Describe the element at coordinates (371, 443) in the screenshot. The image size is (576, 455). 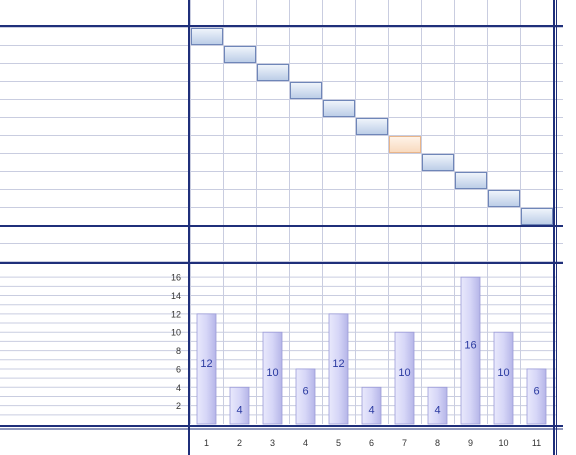
I see `x-tick-label: 6` at that location.